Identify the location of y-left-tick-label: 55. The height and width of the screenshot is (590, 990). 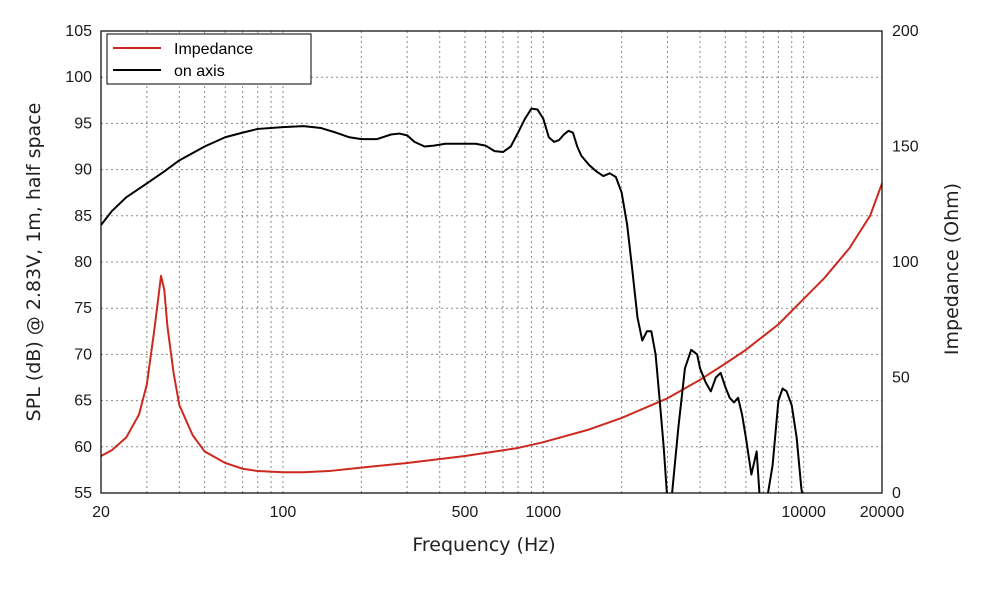
(83, 493).